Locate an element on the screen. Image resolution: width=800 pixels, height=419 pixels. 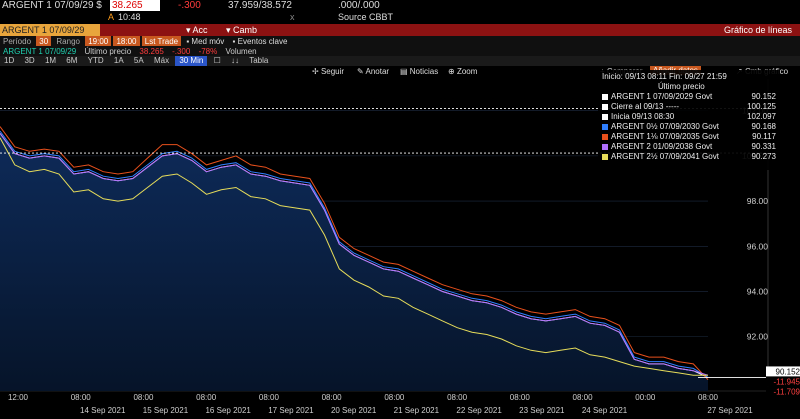
x-tick-date: 27 Sep 2021 is located at coordinates (730, 410).